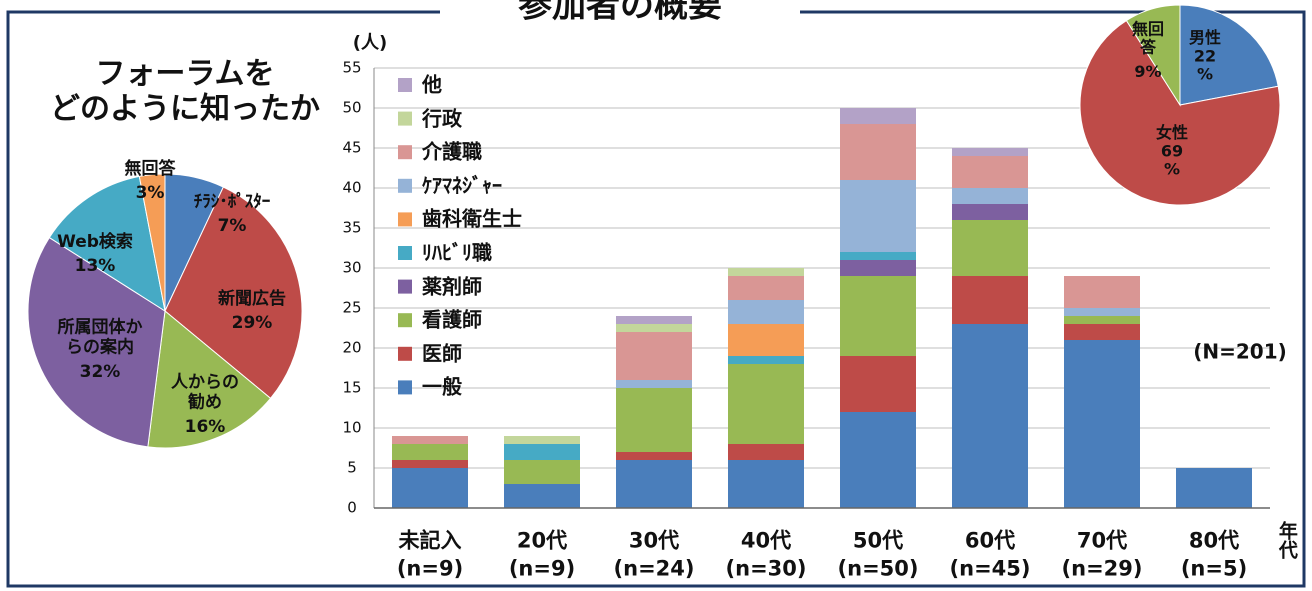 Image resolution: width=1312 pixels, height=591 pixels. I want to click on slice-value: 29%, so click(252, 322).